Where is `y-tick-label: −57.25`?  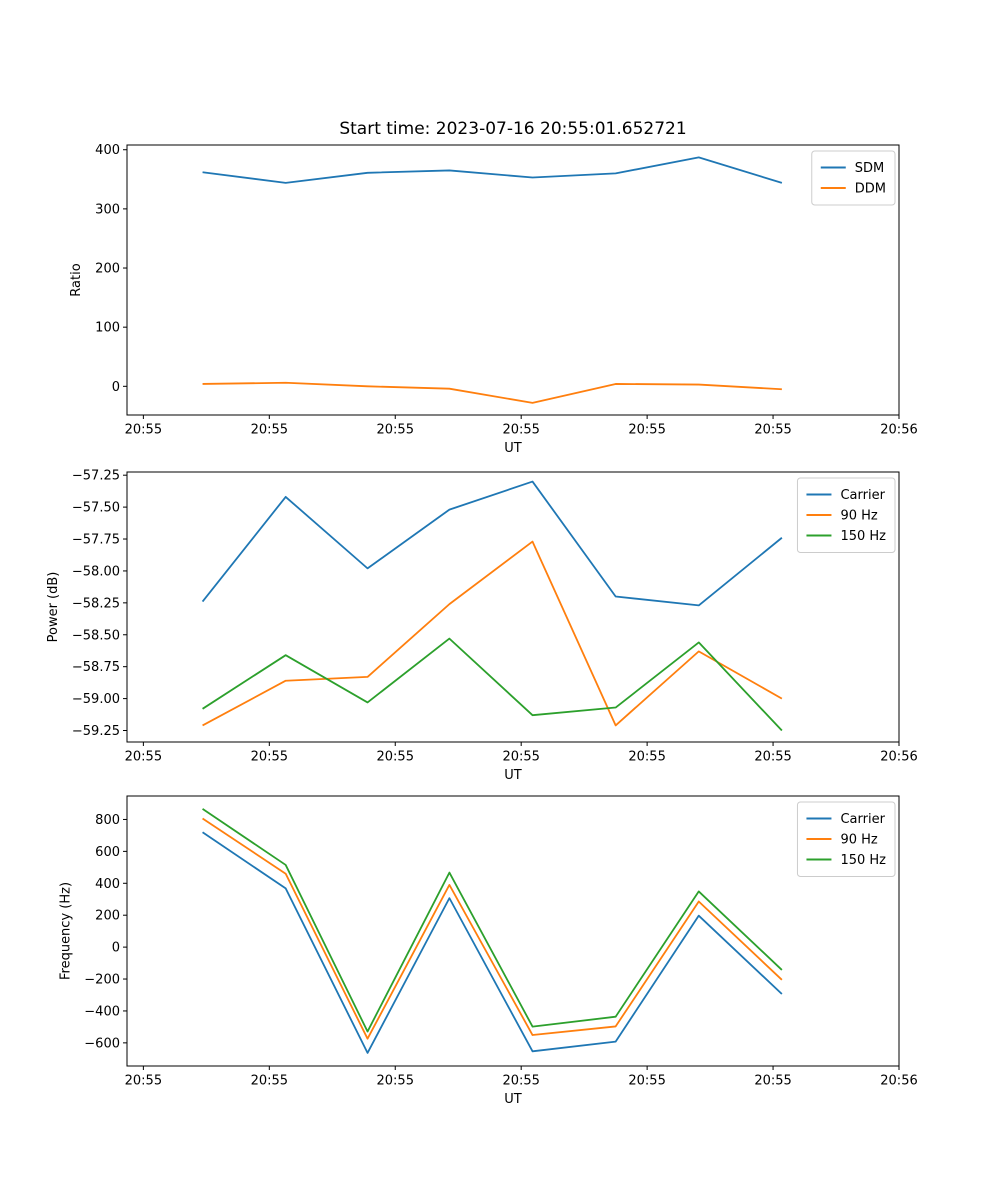 y-tick-label: −57.25 is located at coordinates (96, 476).